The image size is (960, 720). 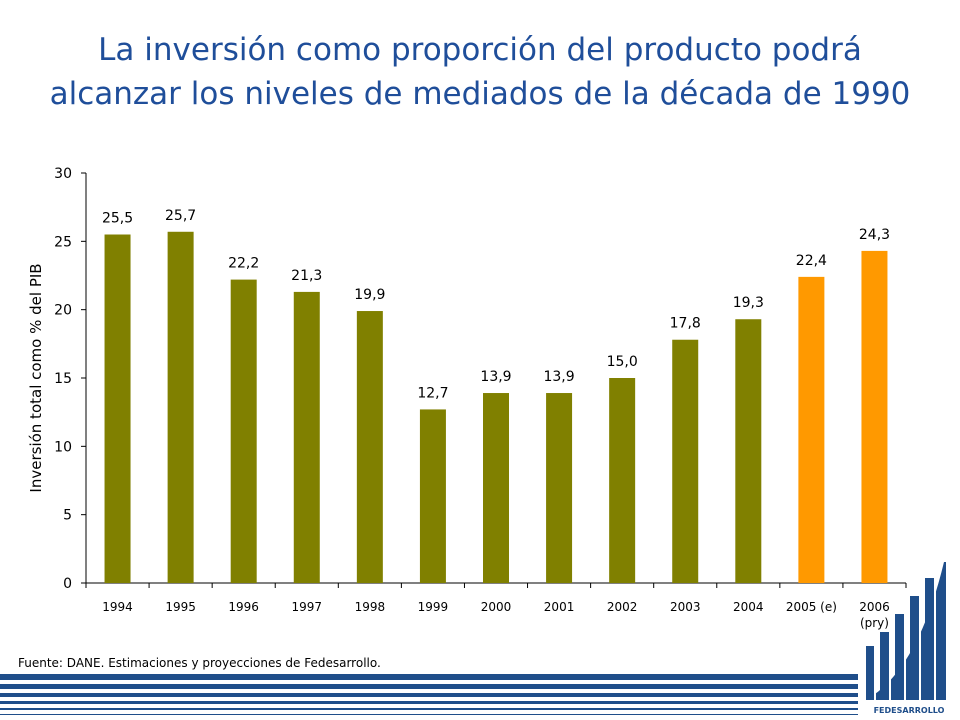 I want to click on x-tick-label: 2006, so click(x=874, y=607).